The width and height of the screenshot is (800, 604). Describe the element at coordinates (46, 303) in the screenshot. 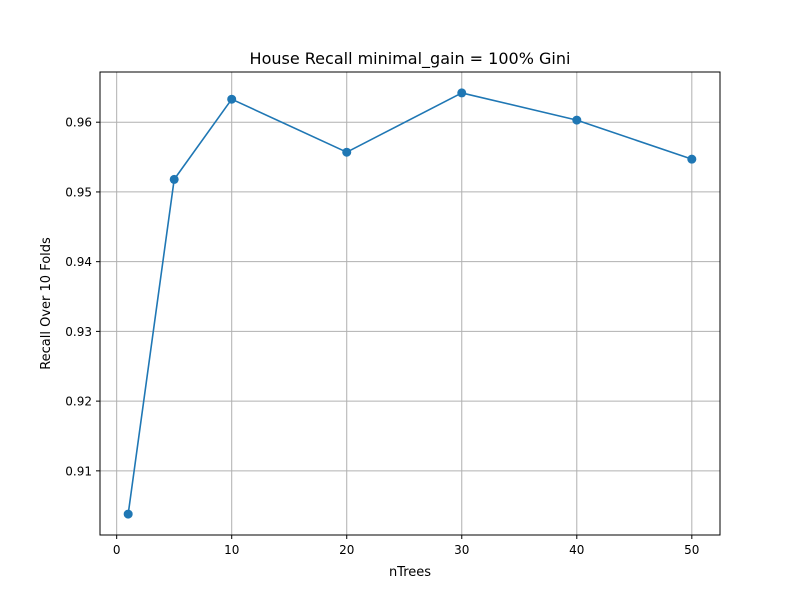

I see `y-axis-label: Recall Over 10 Folds` at that location.